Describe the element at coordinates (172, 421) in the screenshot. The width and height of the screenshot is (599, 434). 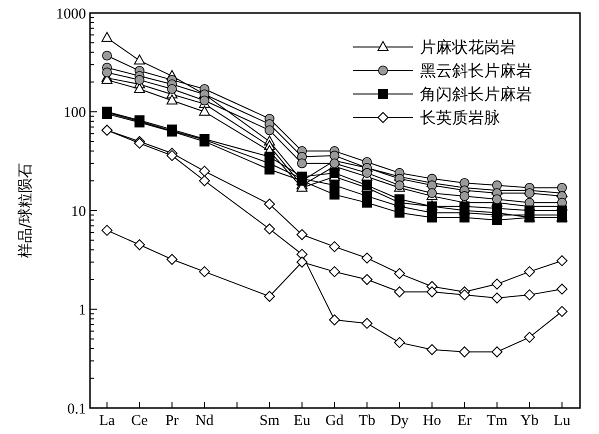
I see `x-tick-label: Pr` at that location.